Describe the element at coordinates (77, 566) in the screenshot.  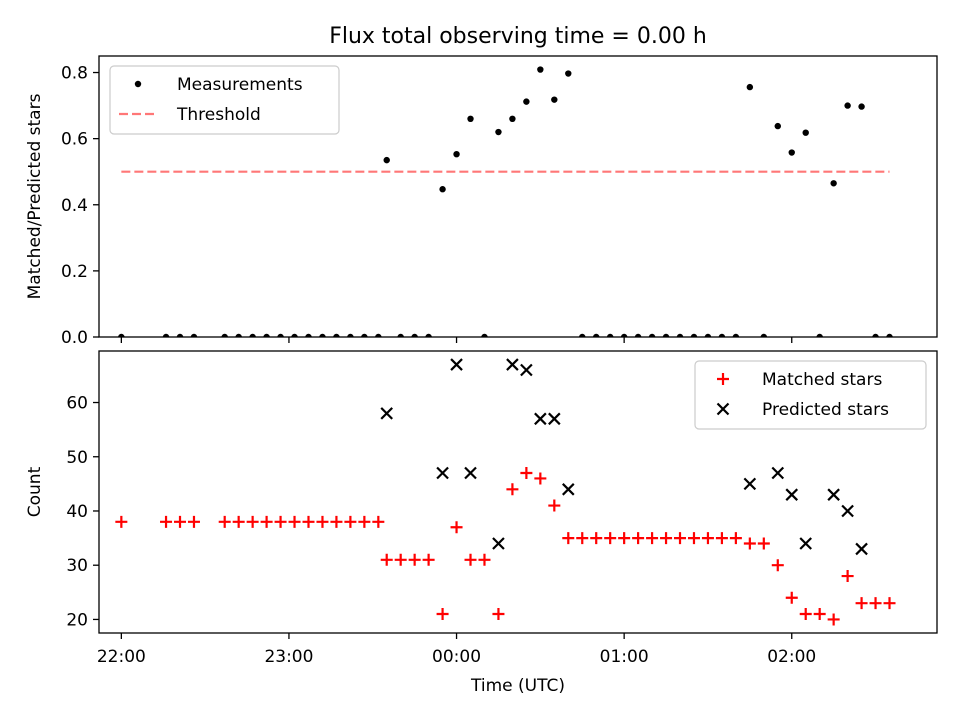
I see `y-tick-label: 30` at that location.